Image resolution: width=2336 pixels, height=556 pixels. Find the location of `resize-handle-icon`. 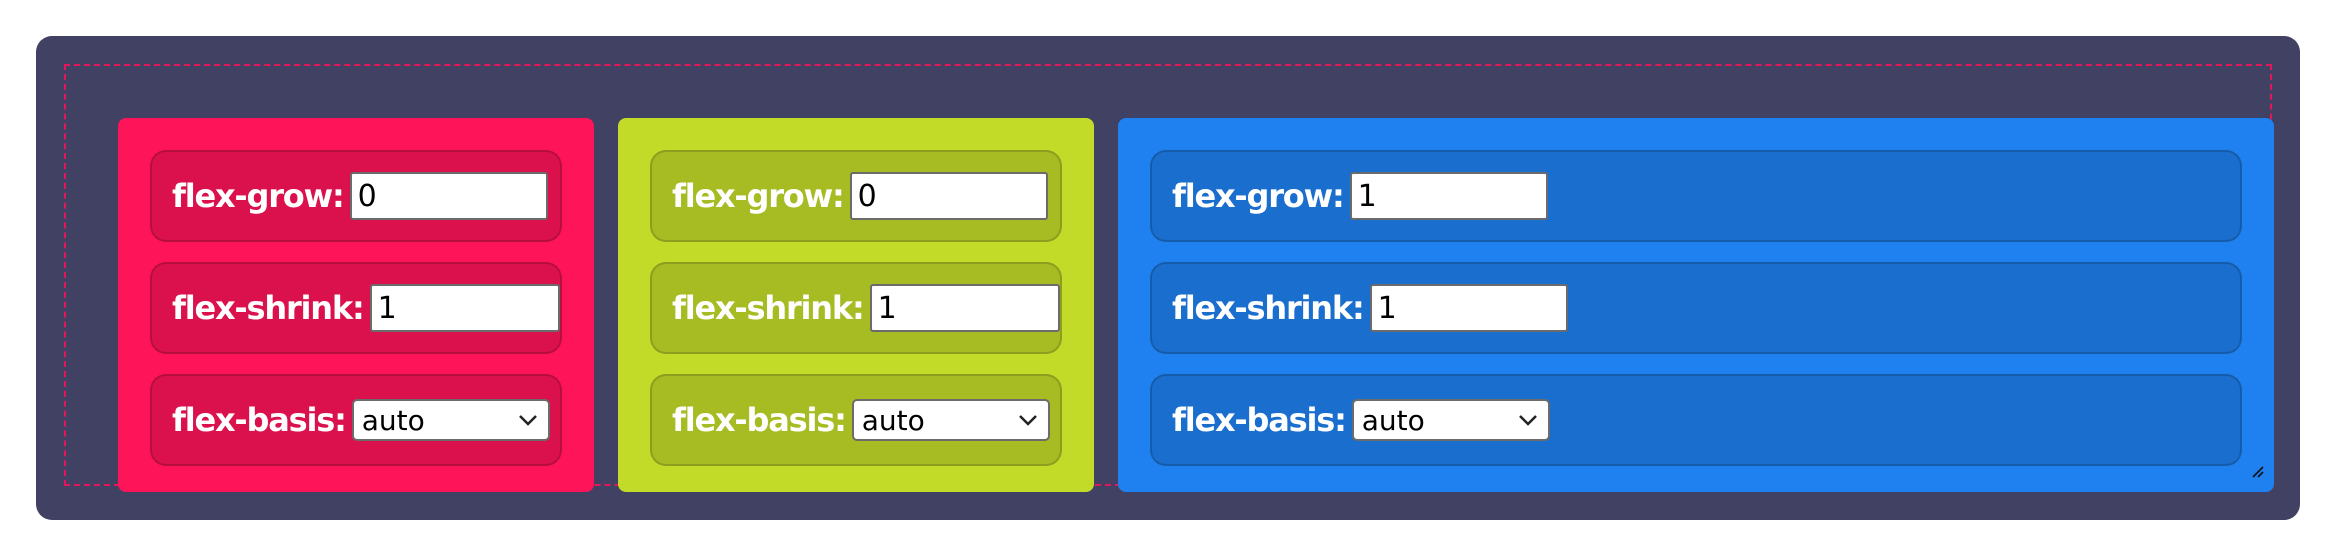

resize-handle-icon is located at coordinates (2257, 471).